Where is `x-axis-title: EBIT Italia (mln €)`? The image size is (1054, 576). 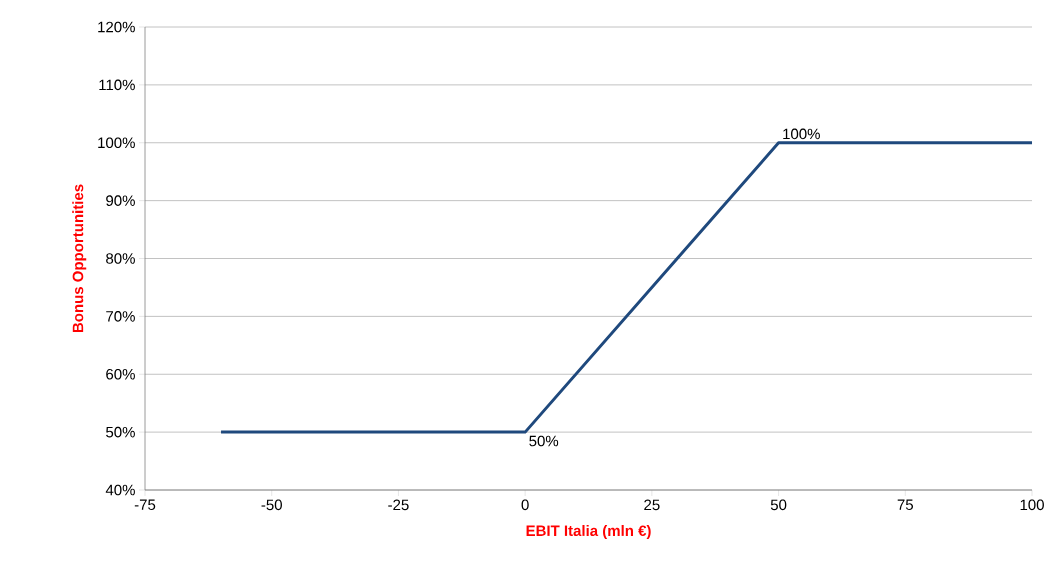
x-axis-title: EBIT Italia (mln €) is located at coordinates (588, 532).